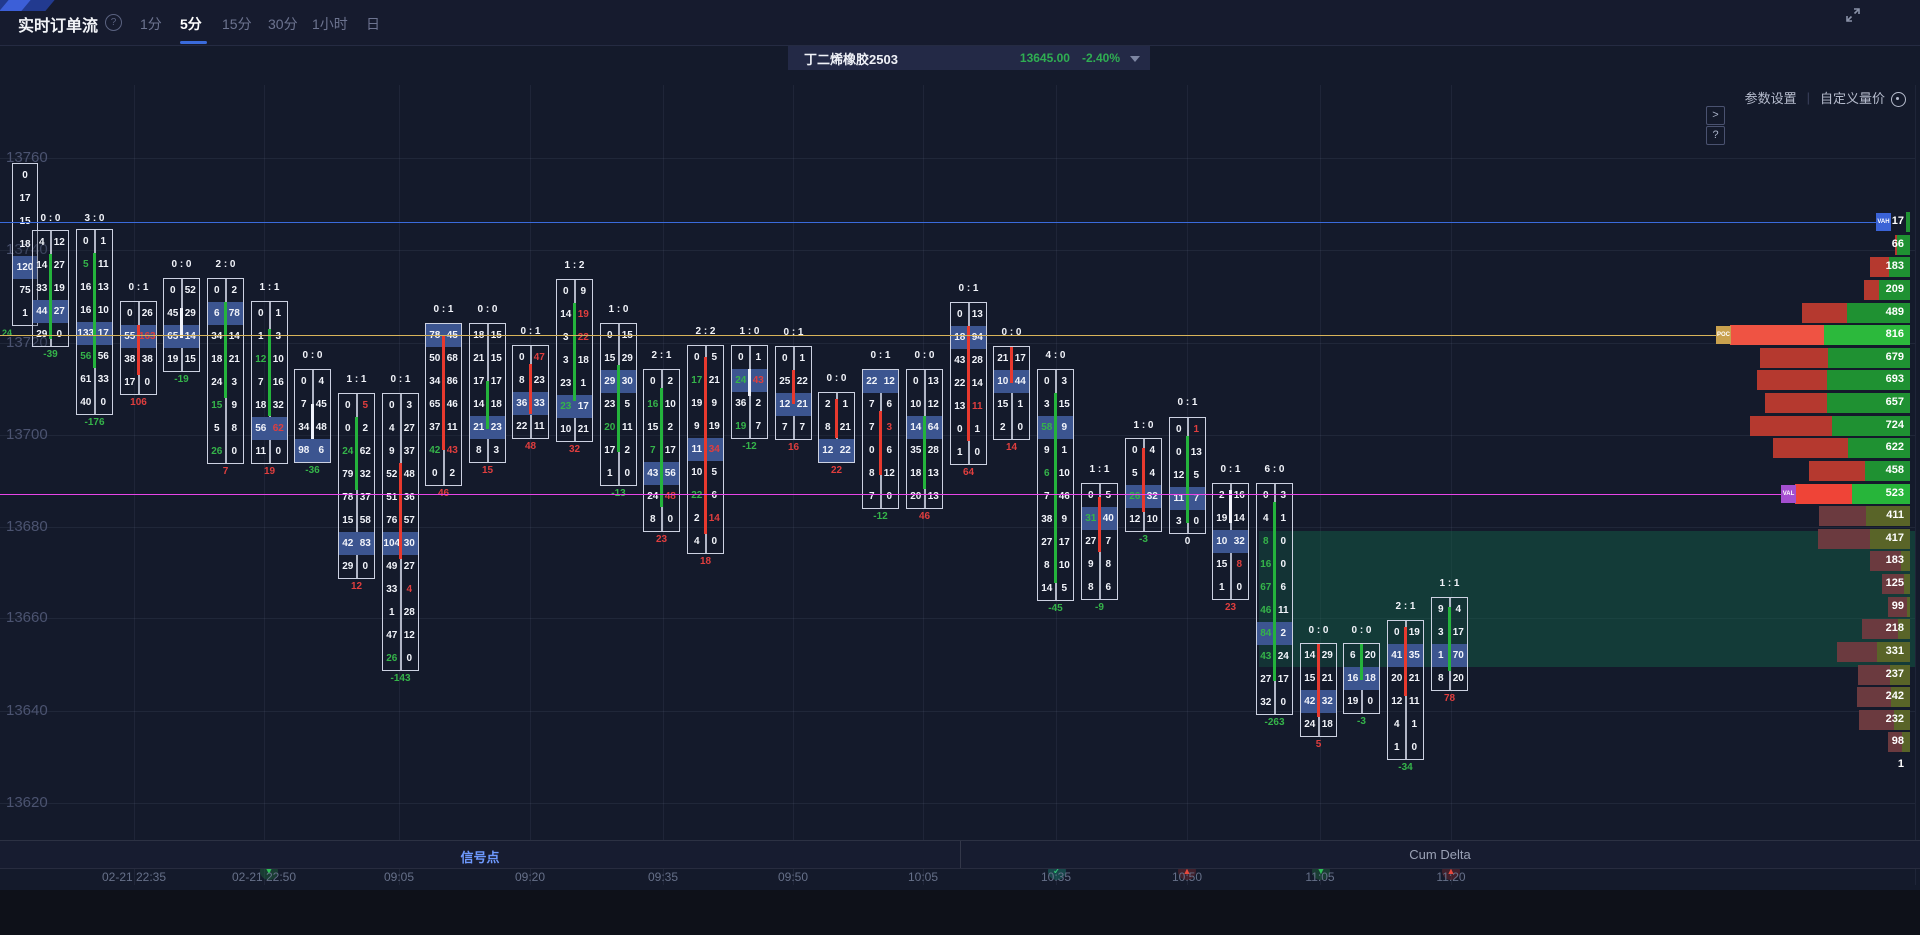  Describe the element at coordinates (25, 244) in the screenshot. I see `column-box: 0 17 15 18 120 75 1` at that location.